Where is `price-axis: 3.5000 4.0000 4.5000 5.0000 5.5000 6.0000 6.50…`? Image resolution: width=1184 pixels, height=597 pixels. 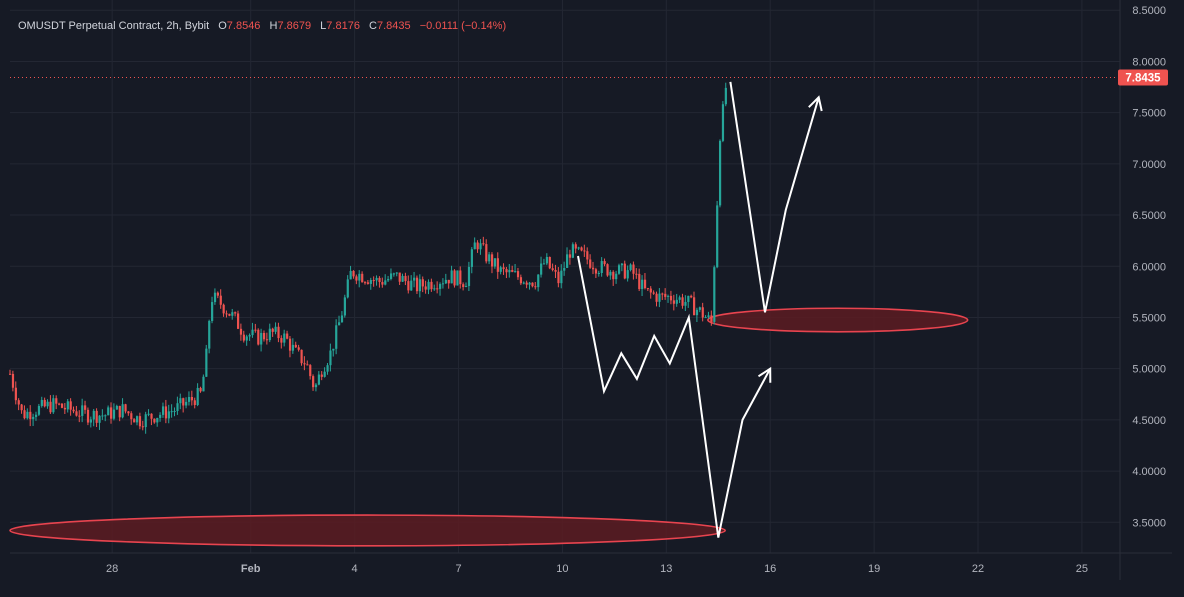 price-axis: 3.5000 4.0000 4.5000 5.0000 5.5000 6.0000 6.50… is located at coordinates (1142, 290).